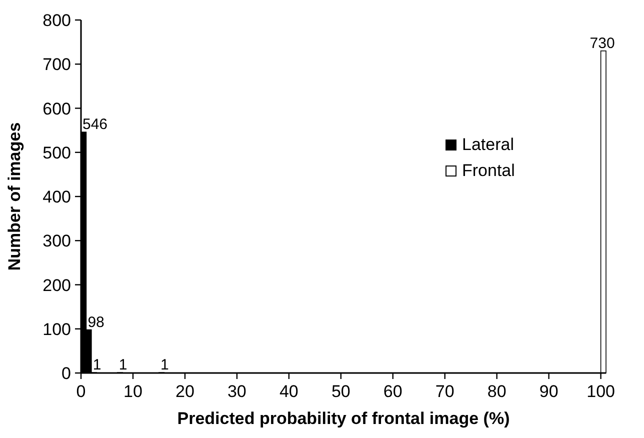  Describe the element at coordinates (56, 108) in the screenshot. I see `y-tick-label: 600` at that location.